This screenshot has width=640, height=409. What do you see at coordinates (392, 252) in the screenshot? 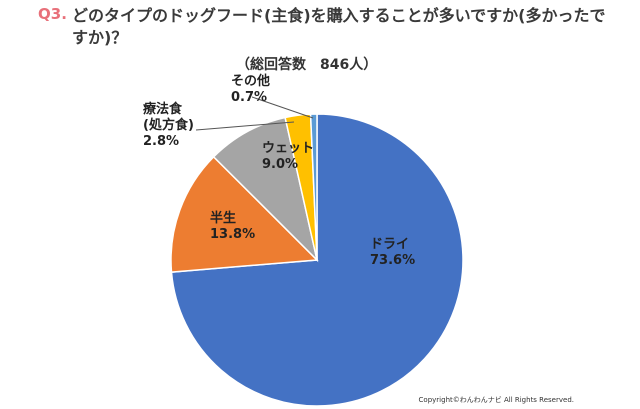
I see `slice-label-0: ドライ 73.6%` at bounding box center [392, 252].